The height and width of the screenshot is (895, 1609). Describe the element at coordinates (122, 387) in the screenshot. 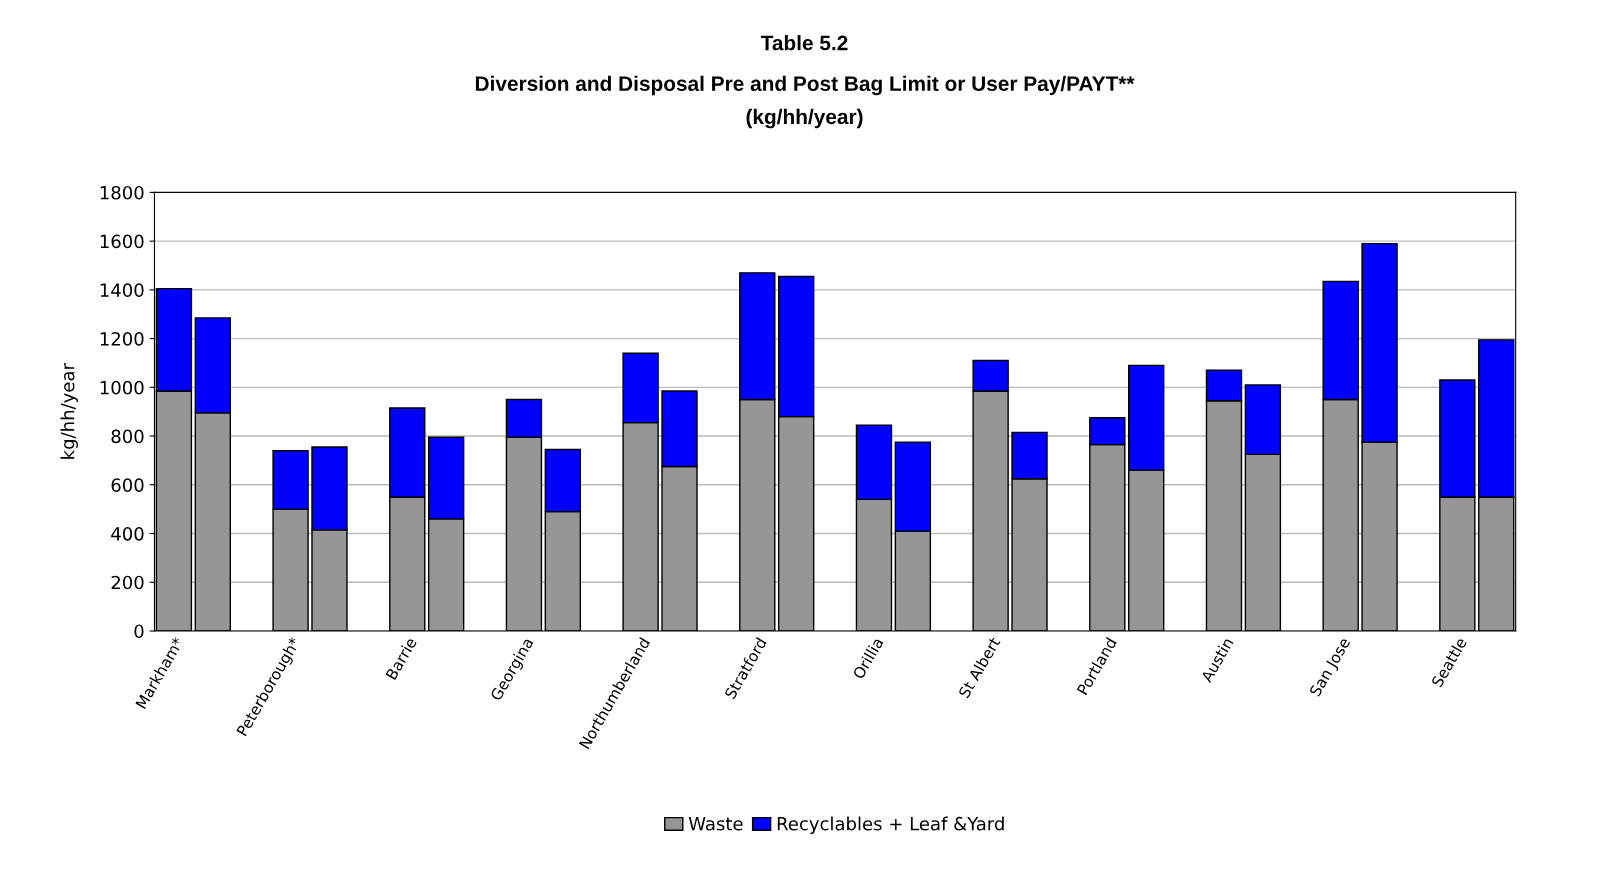

I see `y-tick-label: 1000` at that location.